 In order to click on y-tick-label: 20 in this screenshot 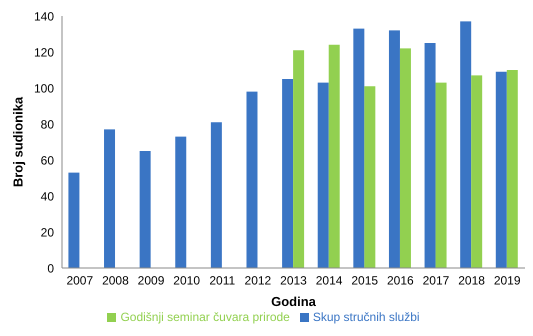, I will do `click(47, 232)`.